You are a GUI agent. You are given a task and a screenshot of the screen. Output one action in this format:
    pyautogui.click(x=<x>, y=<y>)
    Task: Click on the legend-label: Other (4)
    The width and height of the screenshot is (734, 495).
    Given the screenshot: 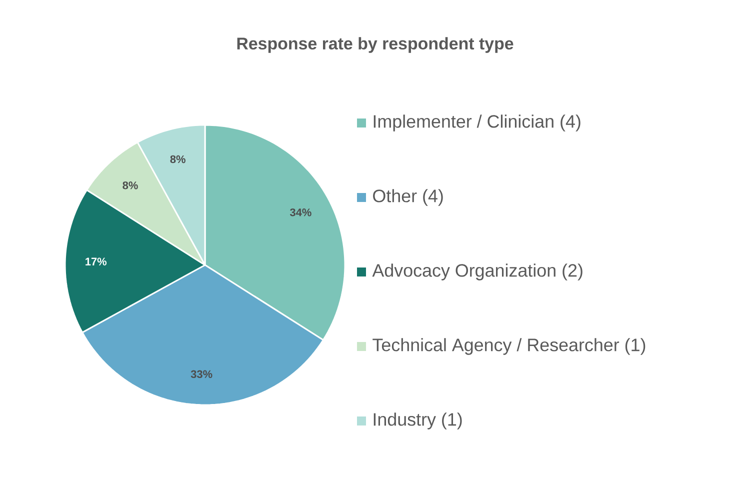 What is the action you would take?
    pyautogui.click(x=408, y=197)
    